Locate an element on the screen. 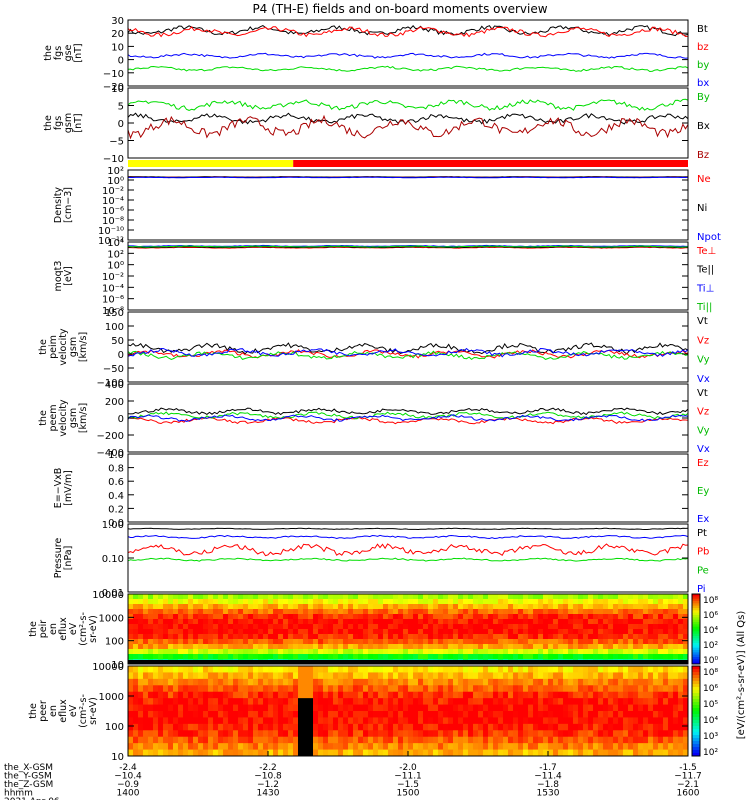  row-label: the_X-GSM is located at coordinates (28, 768).